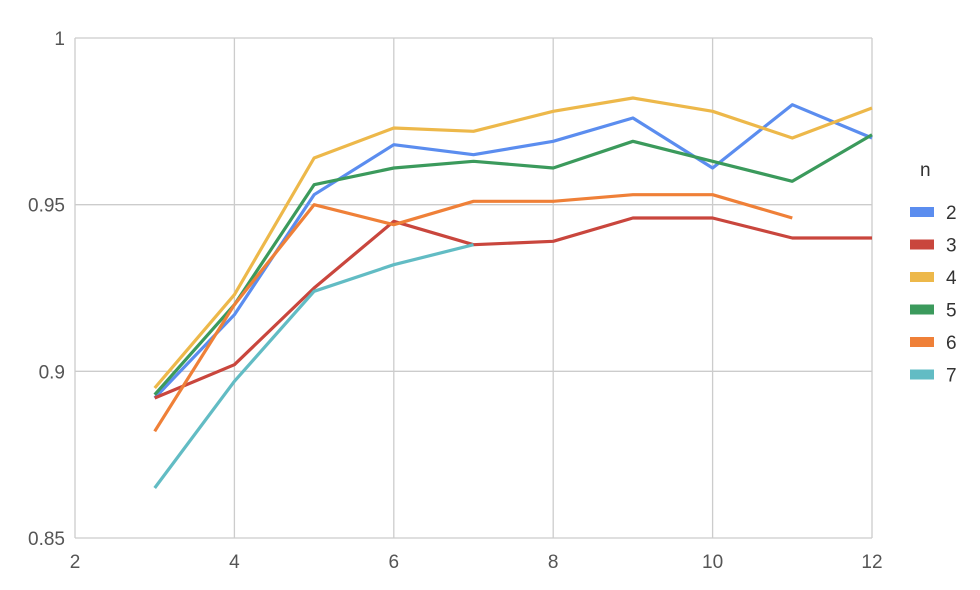  What do you see at coordinates (476, 562) in the screenshot?
I see `x-axis: 2 4 6 8 10 12` at bounding box center [476, 562].